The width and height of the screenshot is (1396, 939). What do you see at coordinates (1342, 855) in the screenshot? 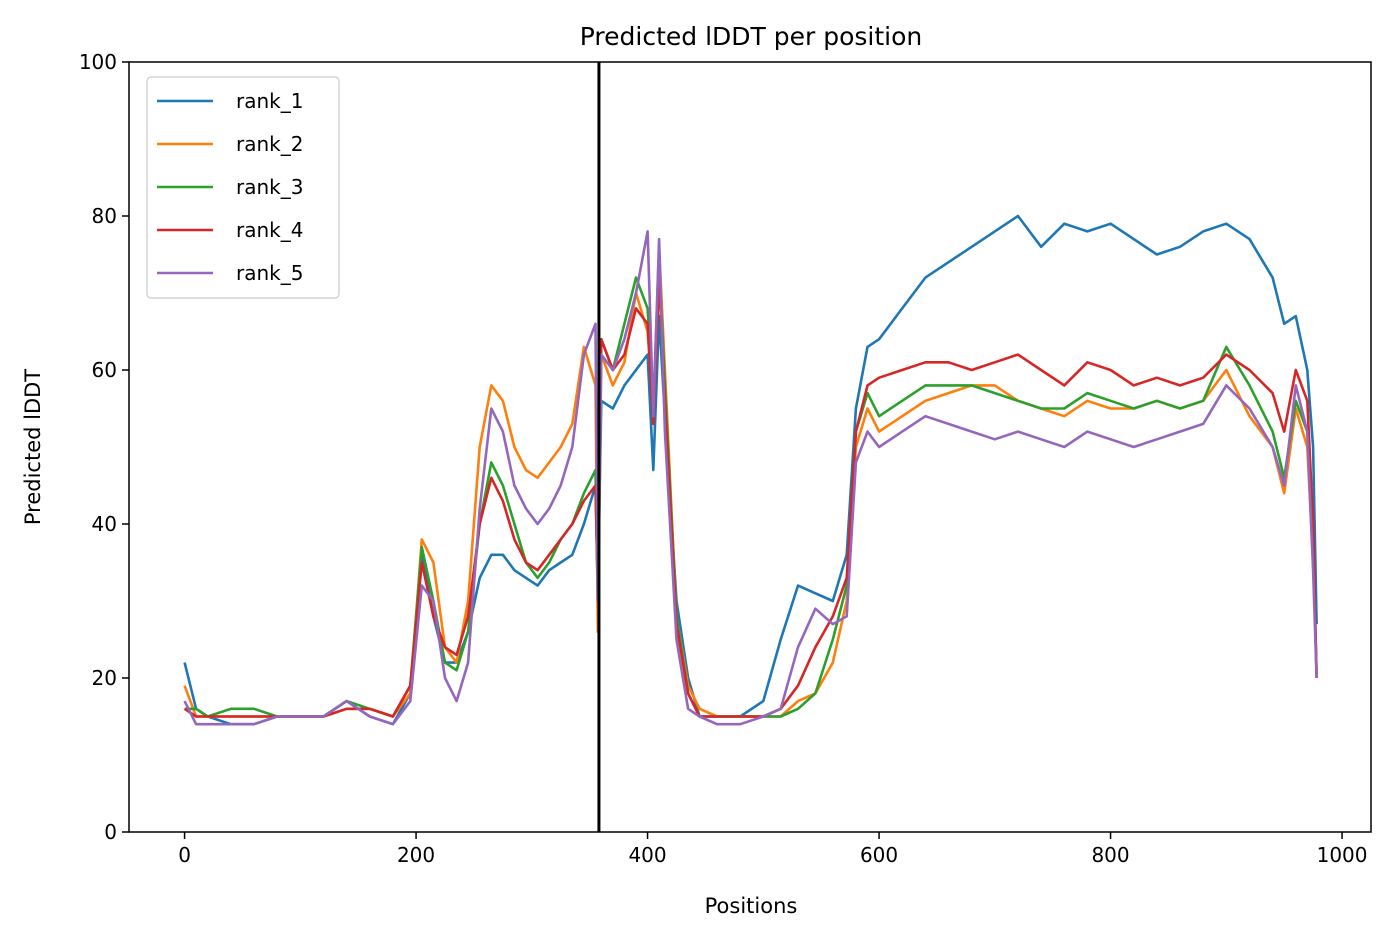
I see `x-tick-label: 1000` at bounding box center [1342, 855].